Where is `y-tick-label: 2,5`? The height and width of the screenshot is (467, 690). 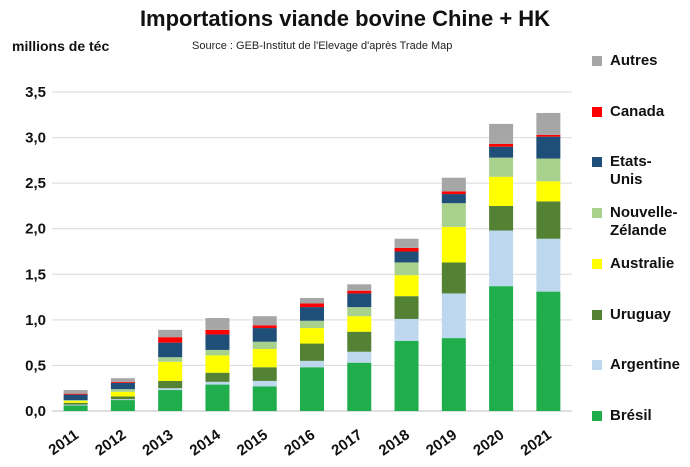 y-tick-label: 2,5 is located at coordinates (35, 183).